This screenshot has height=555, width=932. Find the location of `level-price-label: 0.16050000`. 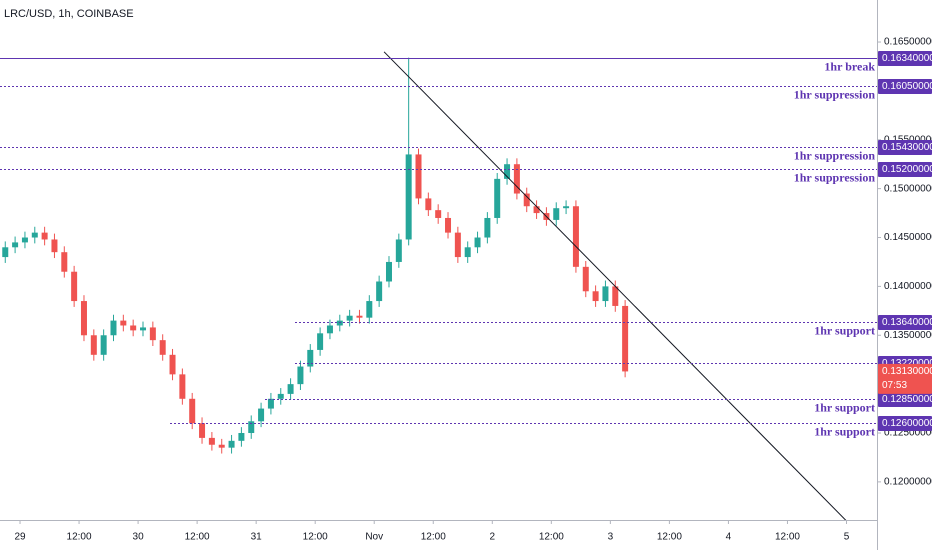

level-price-label: 0.16050000 is located at coordinates (907, 86).